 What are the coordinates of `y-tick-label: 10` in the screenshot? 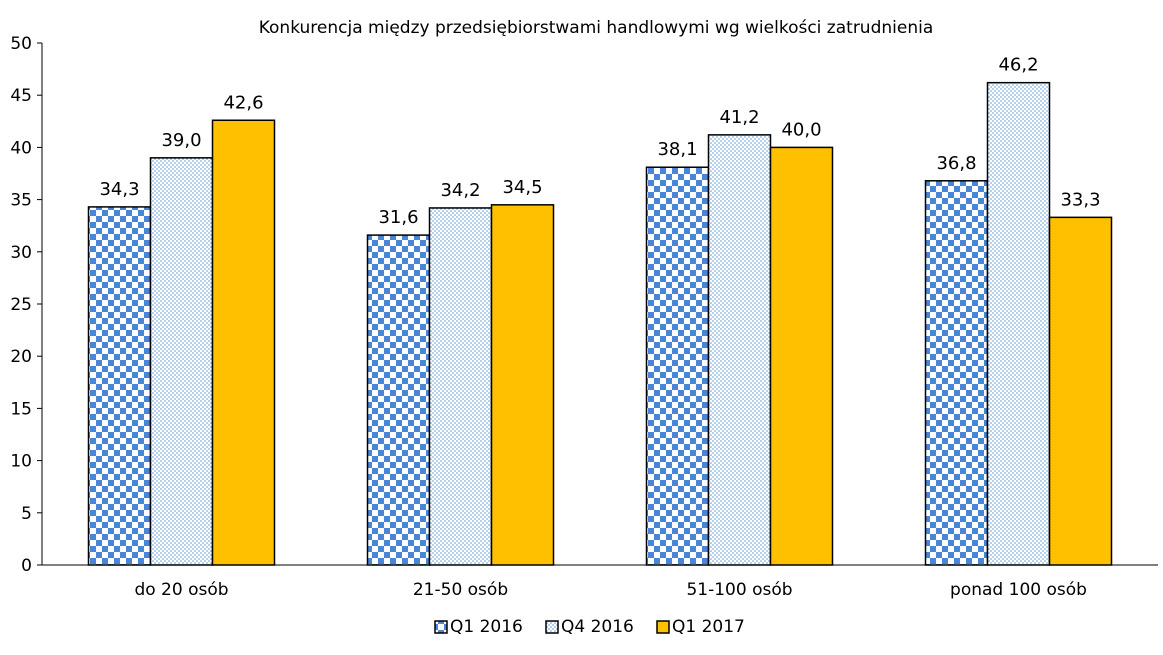 It's located at (21, 462).